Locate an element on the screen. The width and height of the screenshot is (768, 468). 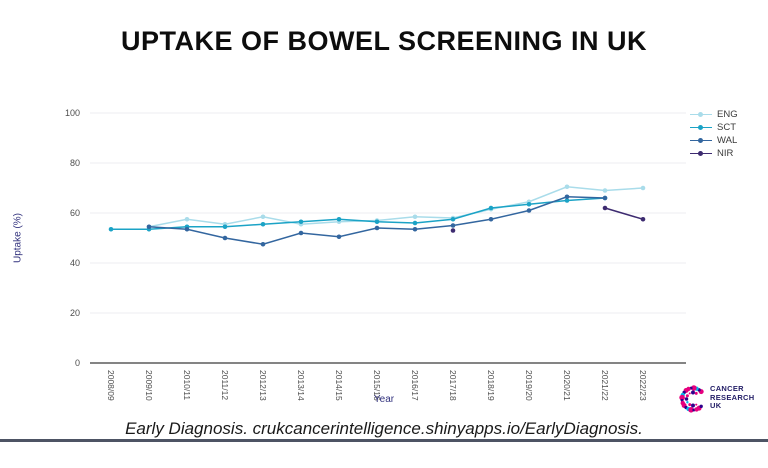
legend-item-nir: NIR is located at coordinates (714, 153).